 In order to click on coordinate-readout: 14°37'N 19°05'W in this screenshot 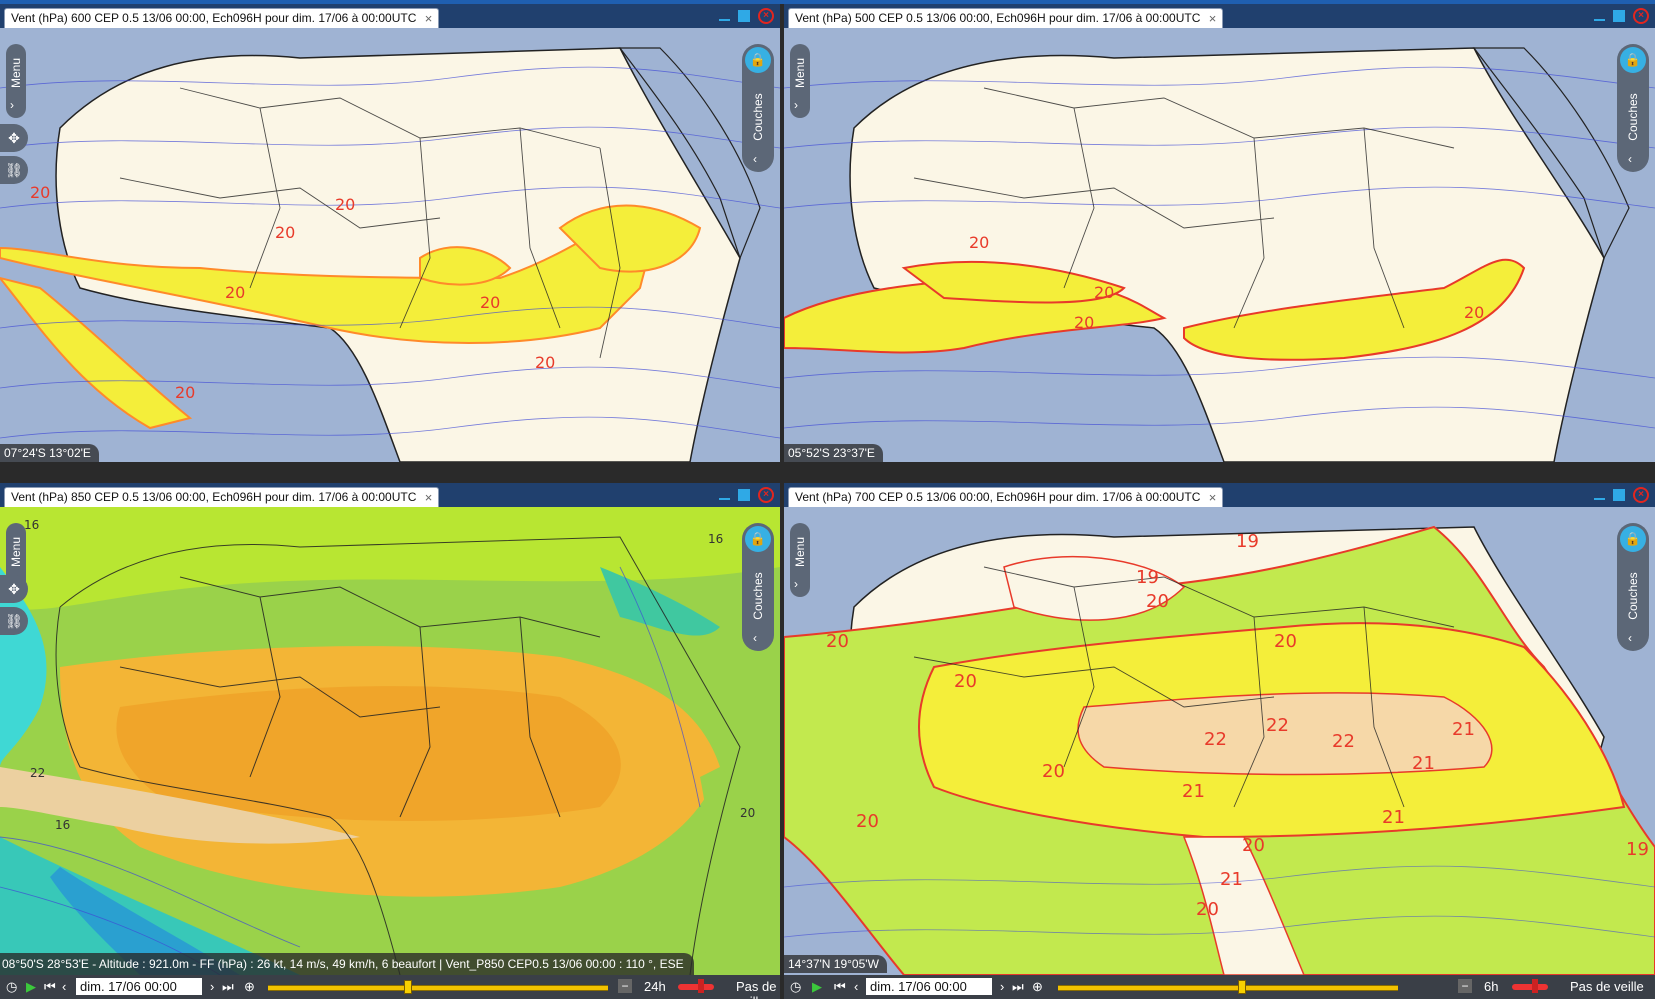, I will do `click(835, 964)`.